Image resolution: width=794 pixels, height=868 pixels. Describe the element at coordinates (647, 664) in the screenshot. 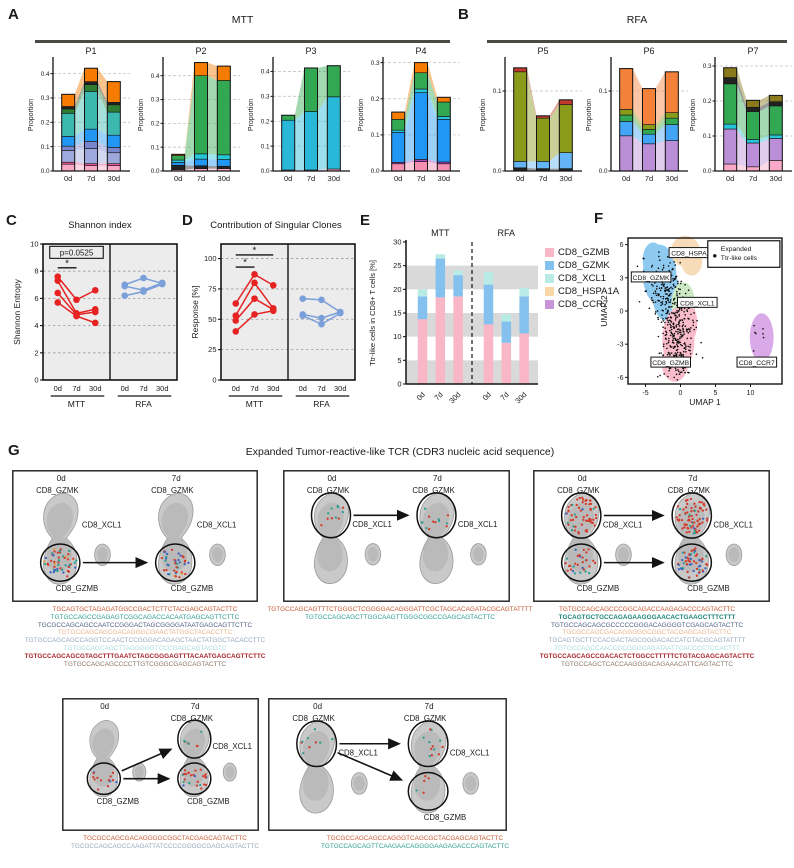

I see `cdr3-sequence: TGTGCCAGCTCACCAAGGGACAGAAACATTCAGTACTTC` at that location.